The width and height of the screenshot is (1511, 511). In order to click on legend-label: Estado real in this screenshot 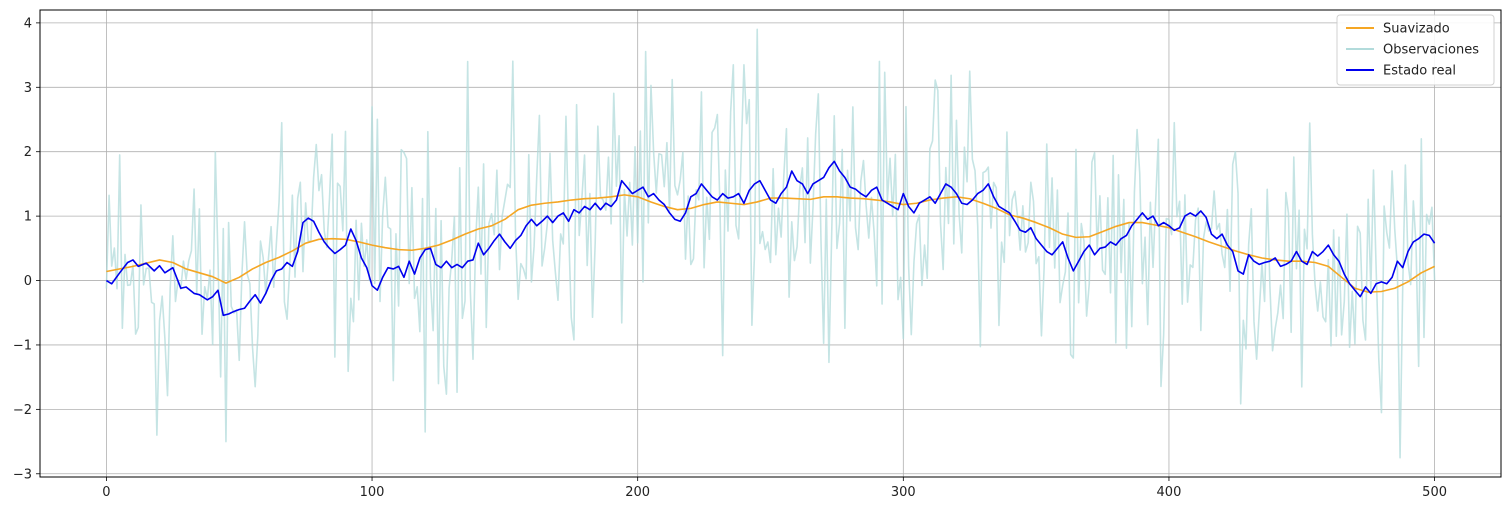, I will do `click(1419, 71)`.